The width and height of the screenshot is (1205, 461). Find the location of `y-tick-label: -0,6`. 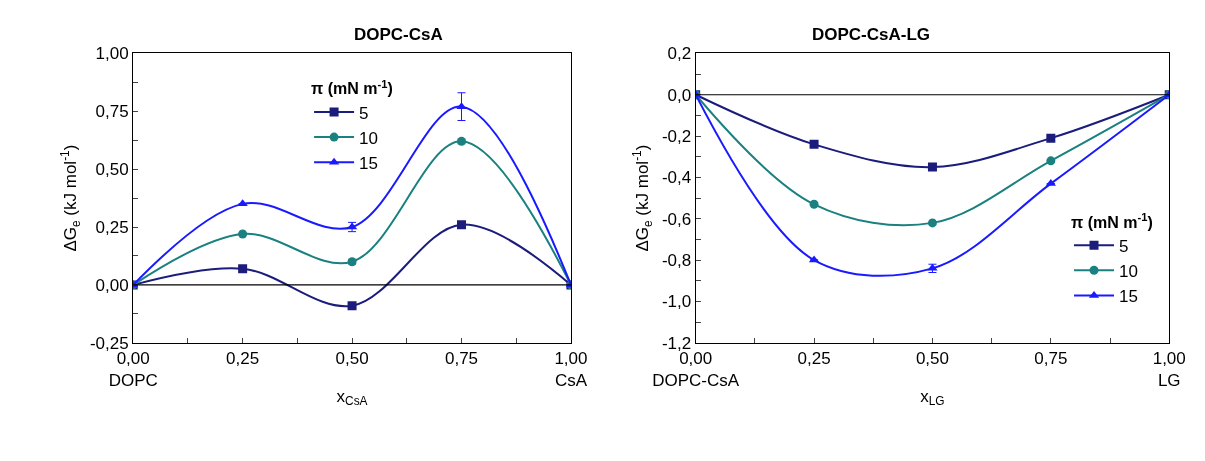

y-tick-label: -0,6 is located at coordinates (676, 219).